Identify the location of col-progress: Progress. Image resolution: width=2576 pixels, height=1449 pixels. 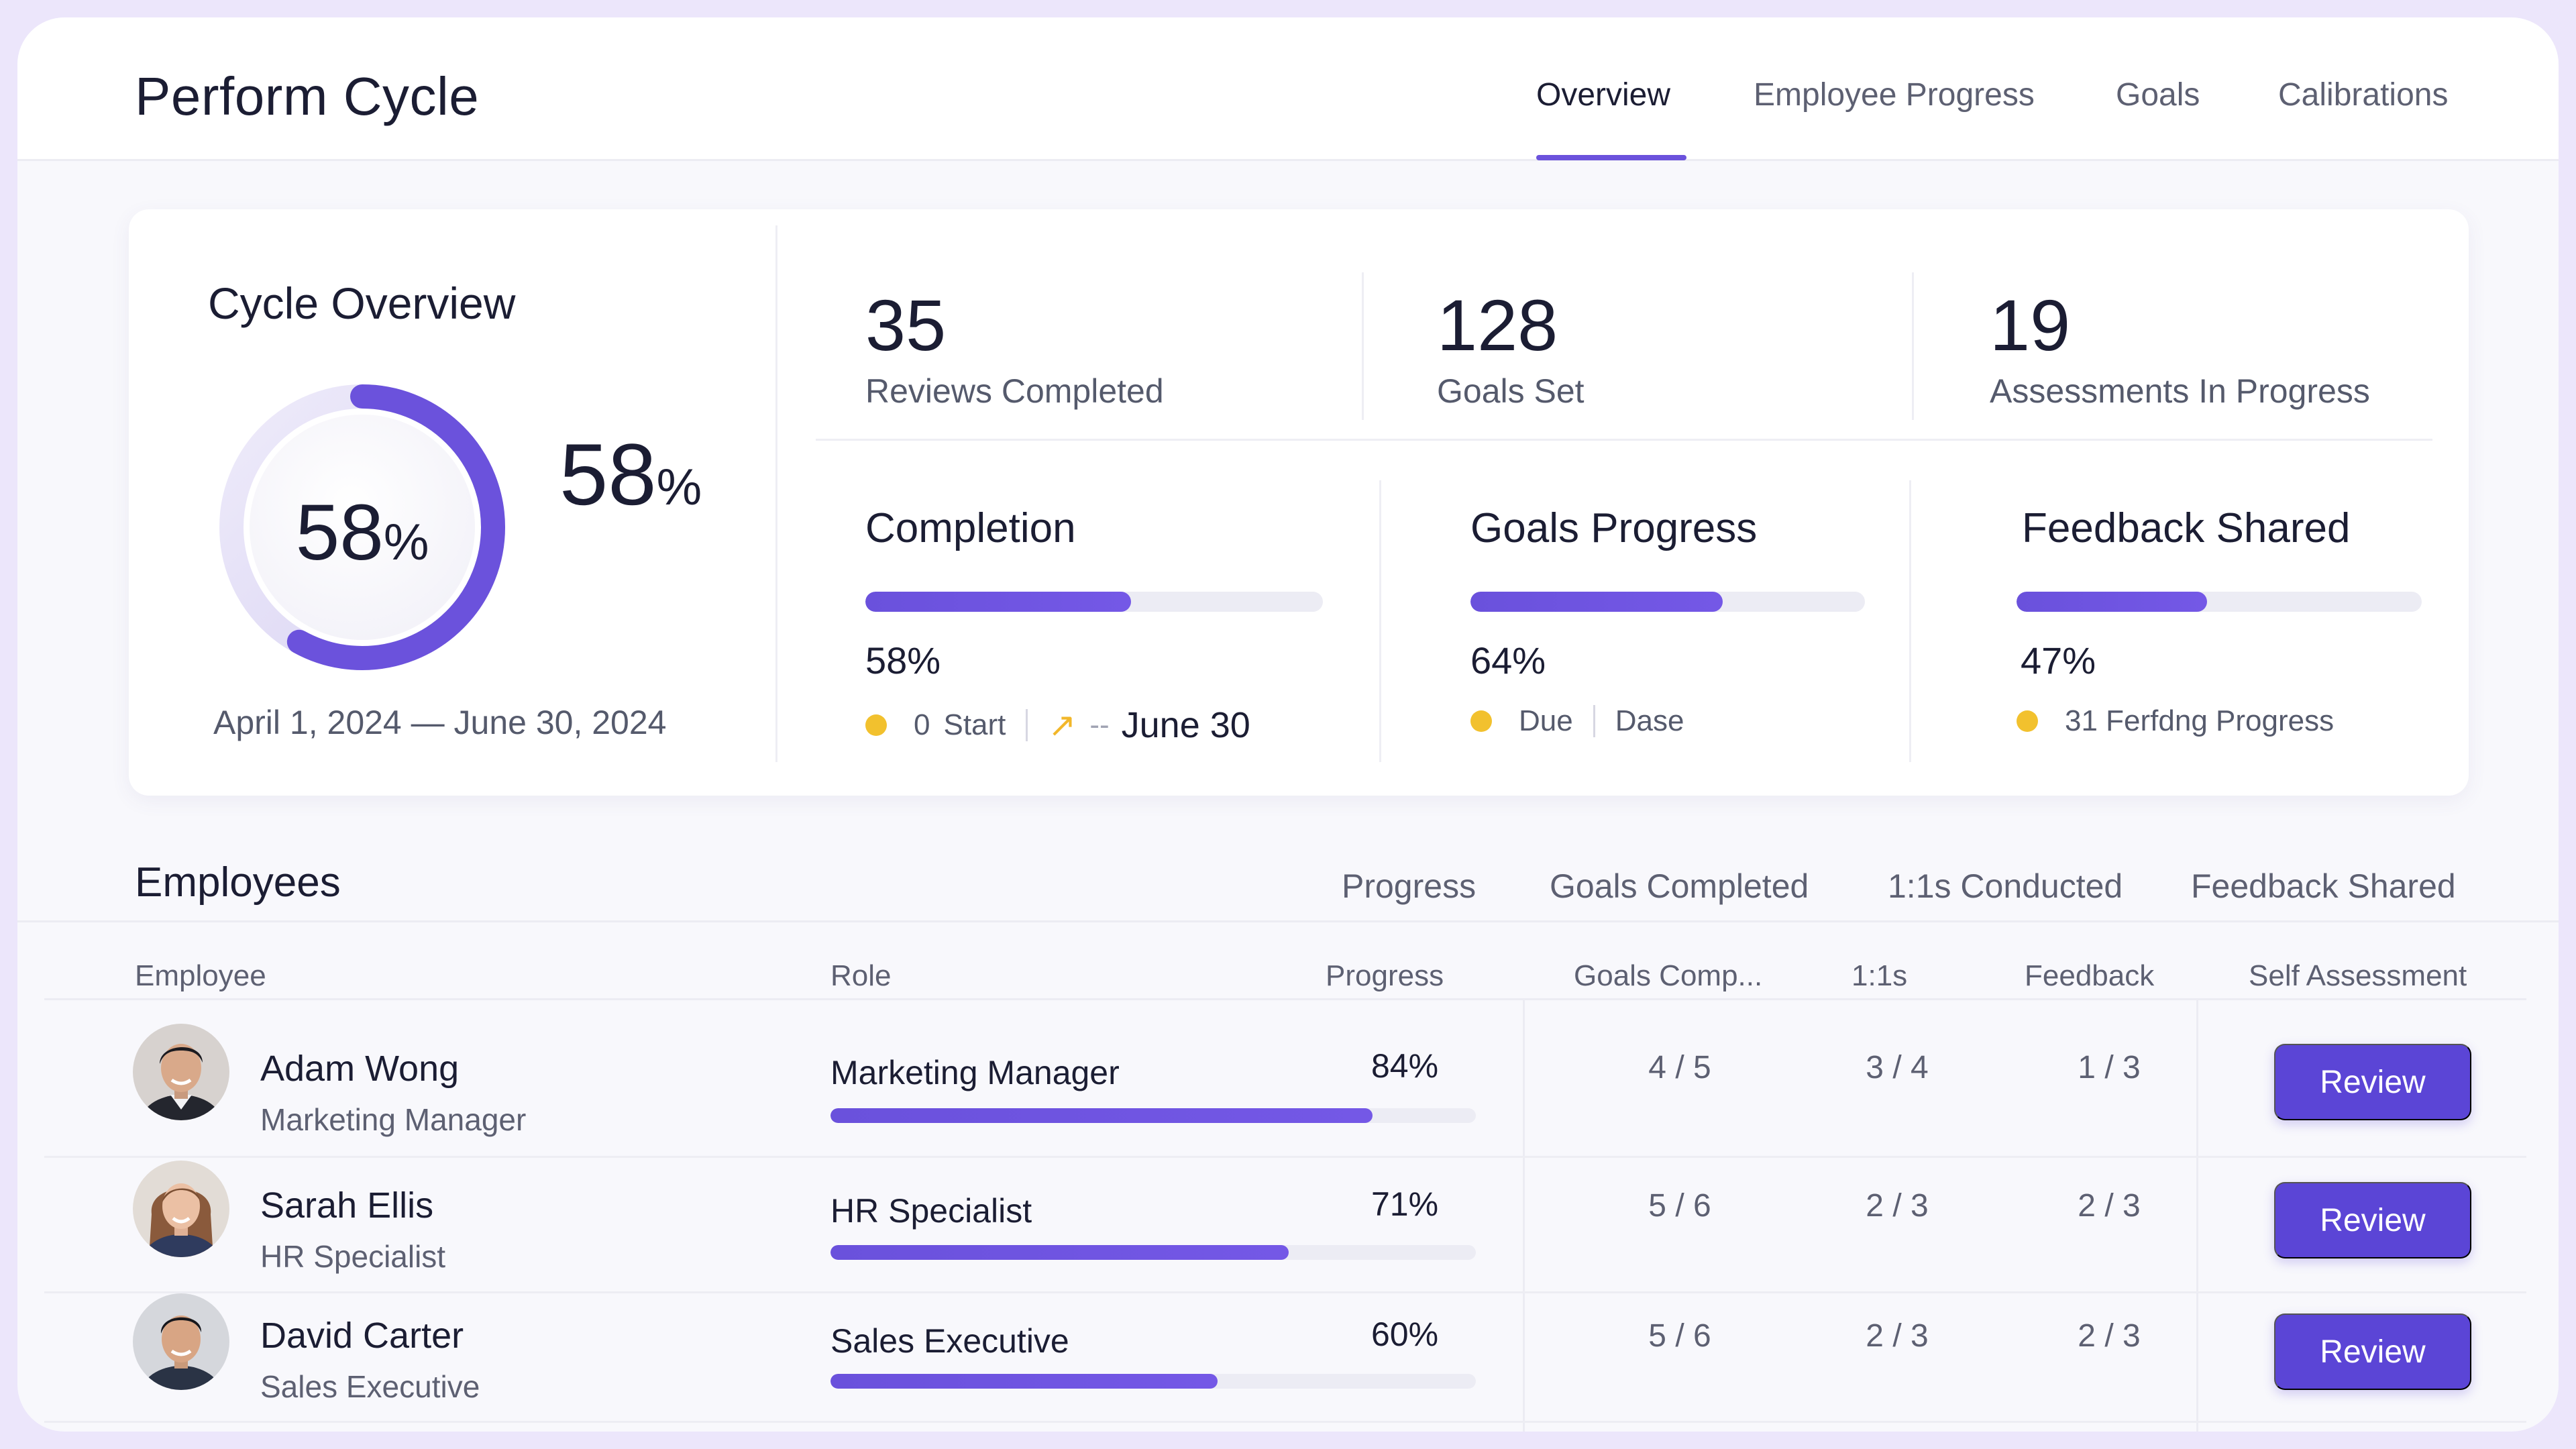
(1385, 975).